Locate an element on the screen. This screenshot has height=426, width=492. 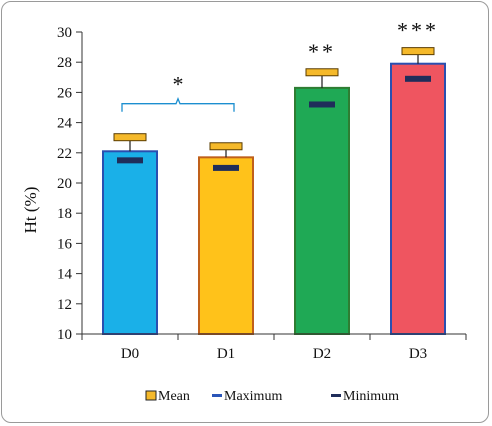
max-marker-d1 is located at coordinates (226, 146).